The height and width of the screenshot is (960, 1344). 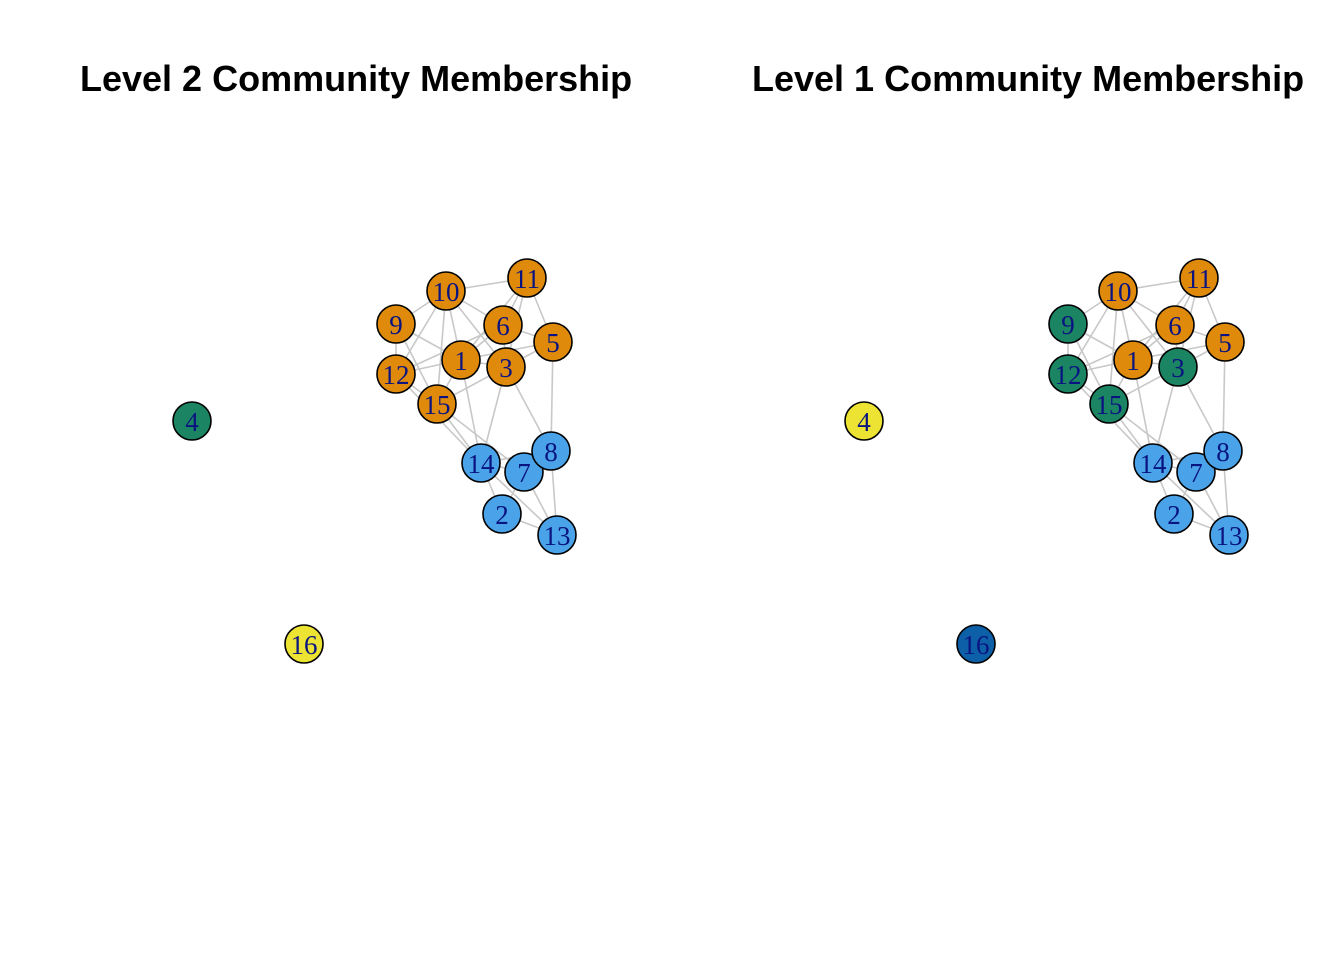 I want to click on panel-title-level-2: Level 2 Community Membership, so click(x=356, y=78).